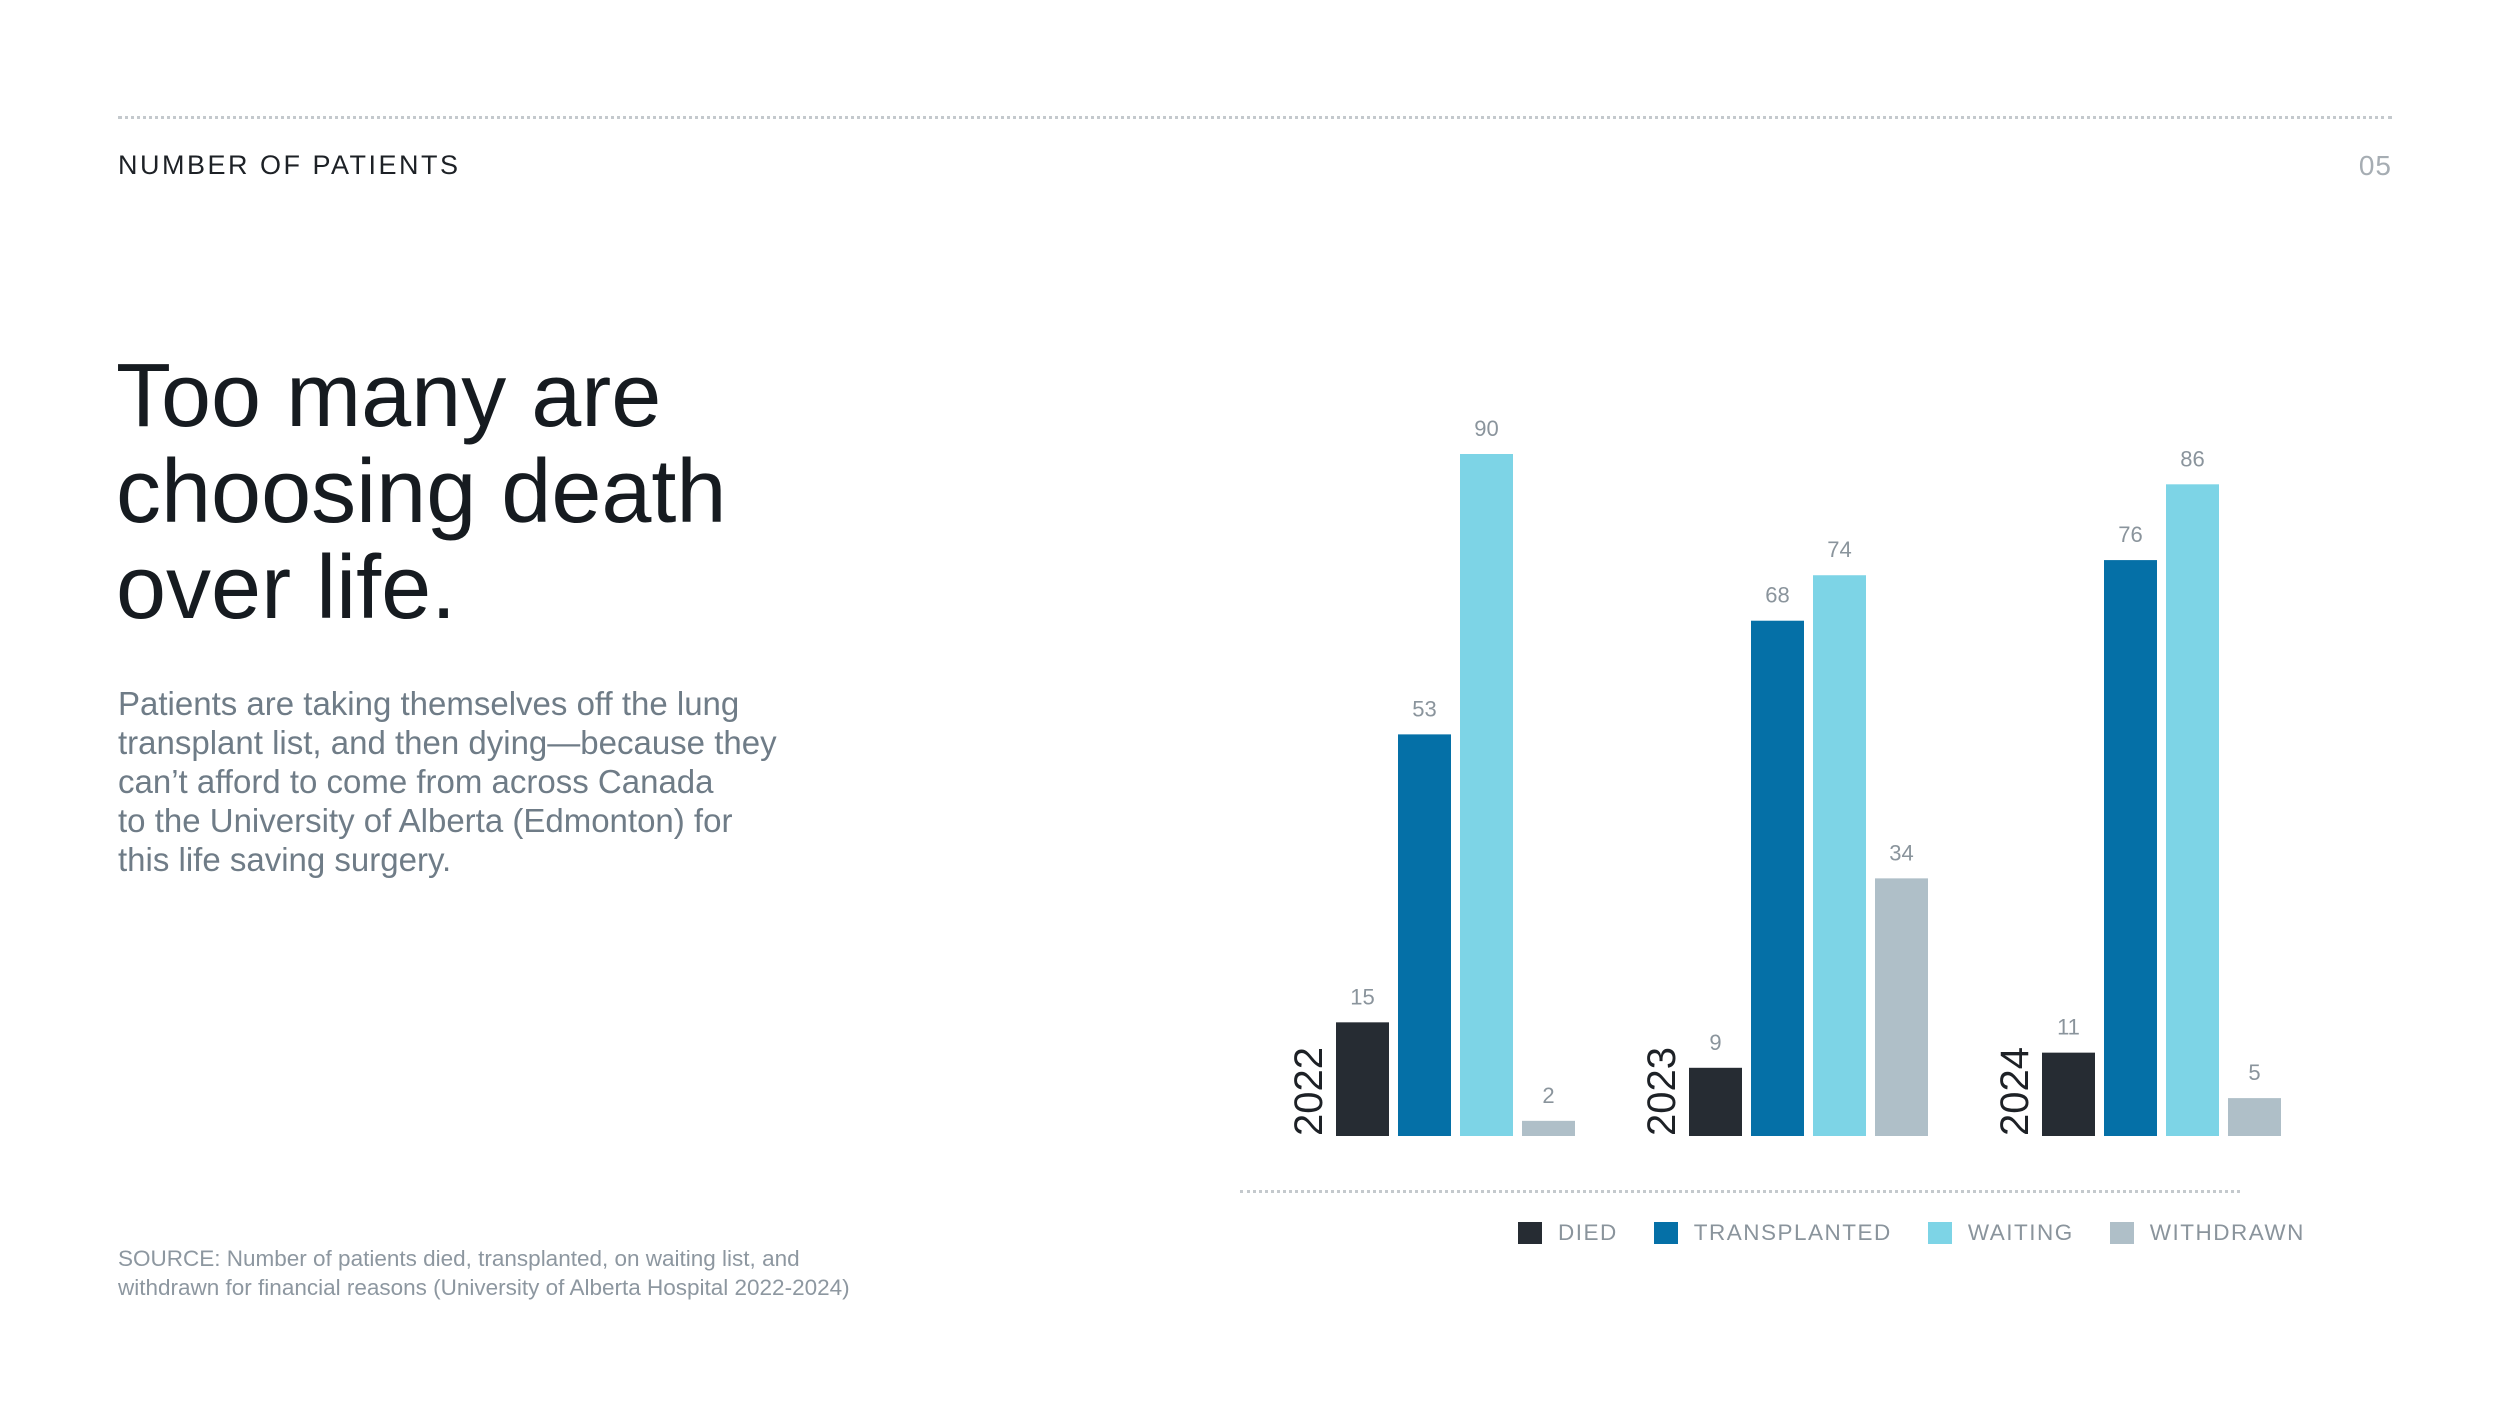 Image resolution: width=2500 pixels, height=1406 pixels. I want to click on bar-transplanted-2024, so click(2130, 848).